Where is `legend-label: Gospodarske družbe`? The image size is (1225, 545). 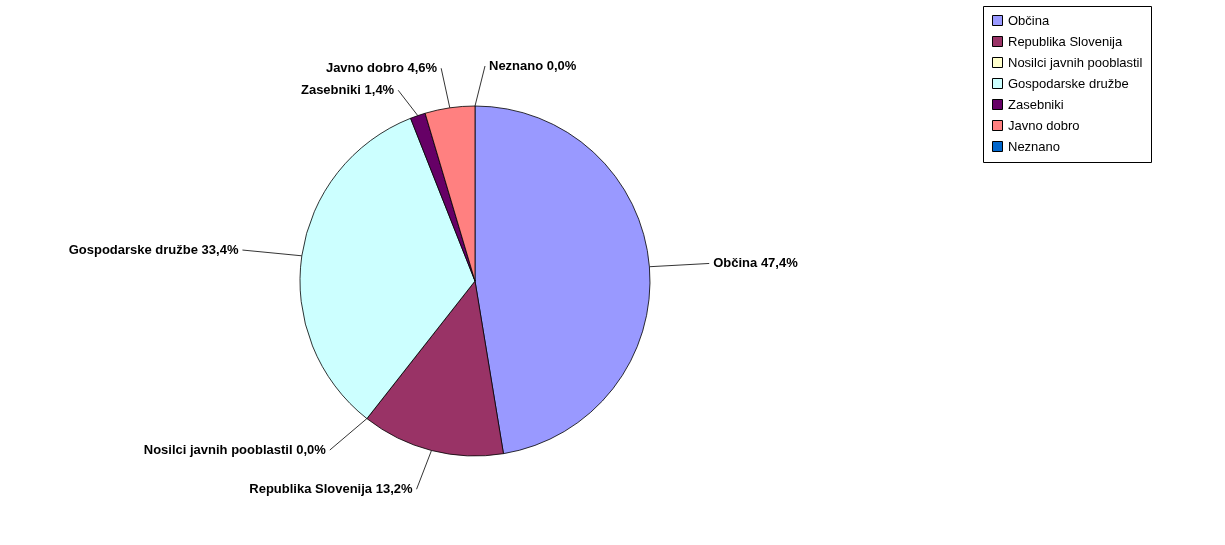
legend-label: Gospodarske družbe is located at coordinates (1068, 83).